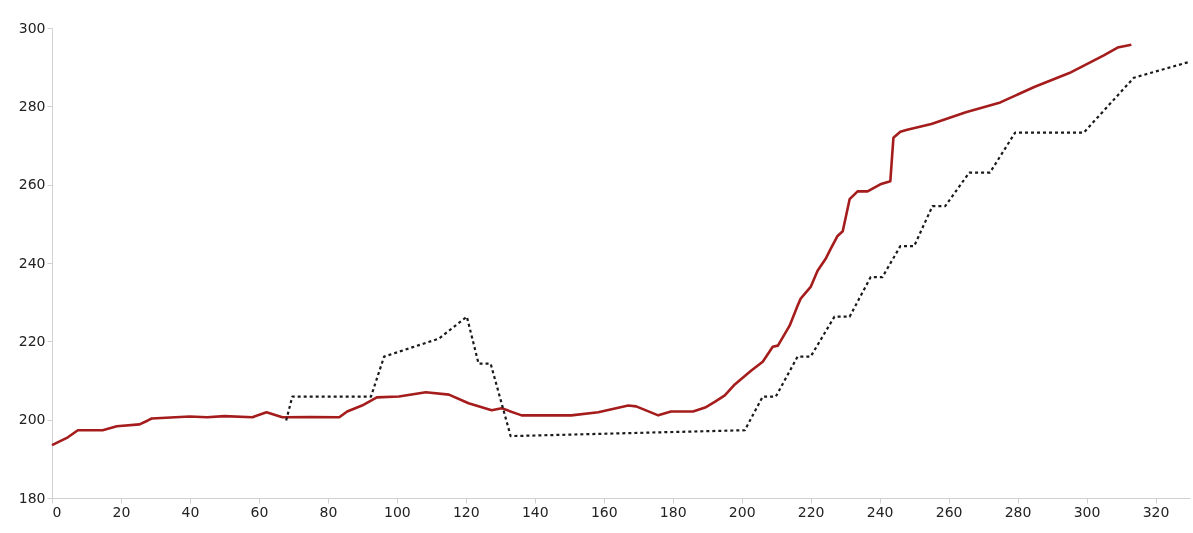  Describe the element at coordinates (57, 511) in the screenshot. I see `x-tick-label: 0` at that location.